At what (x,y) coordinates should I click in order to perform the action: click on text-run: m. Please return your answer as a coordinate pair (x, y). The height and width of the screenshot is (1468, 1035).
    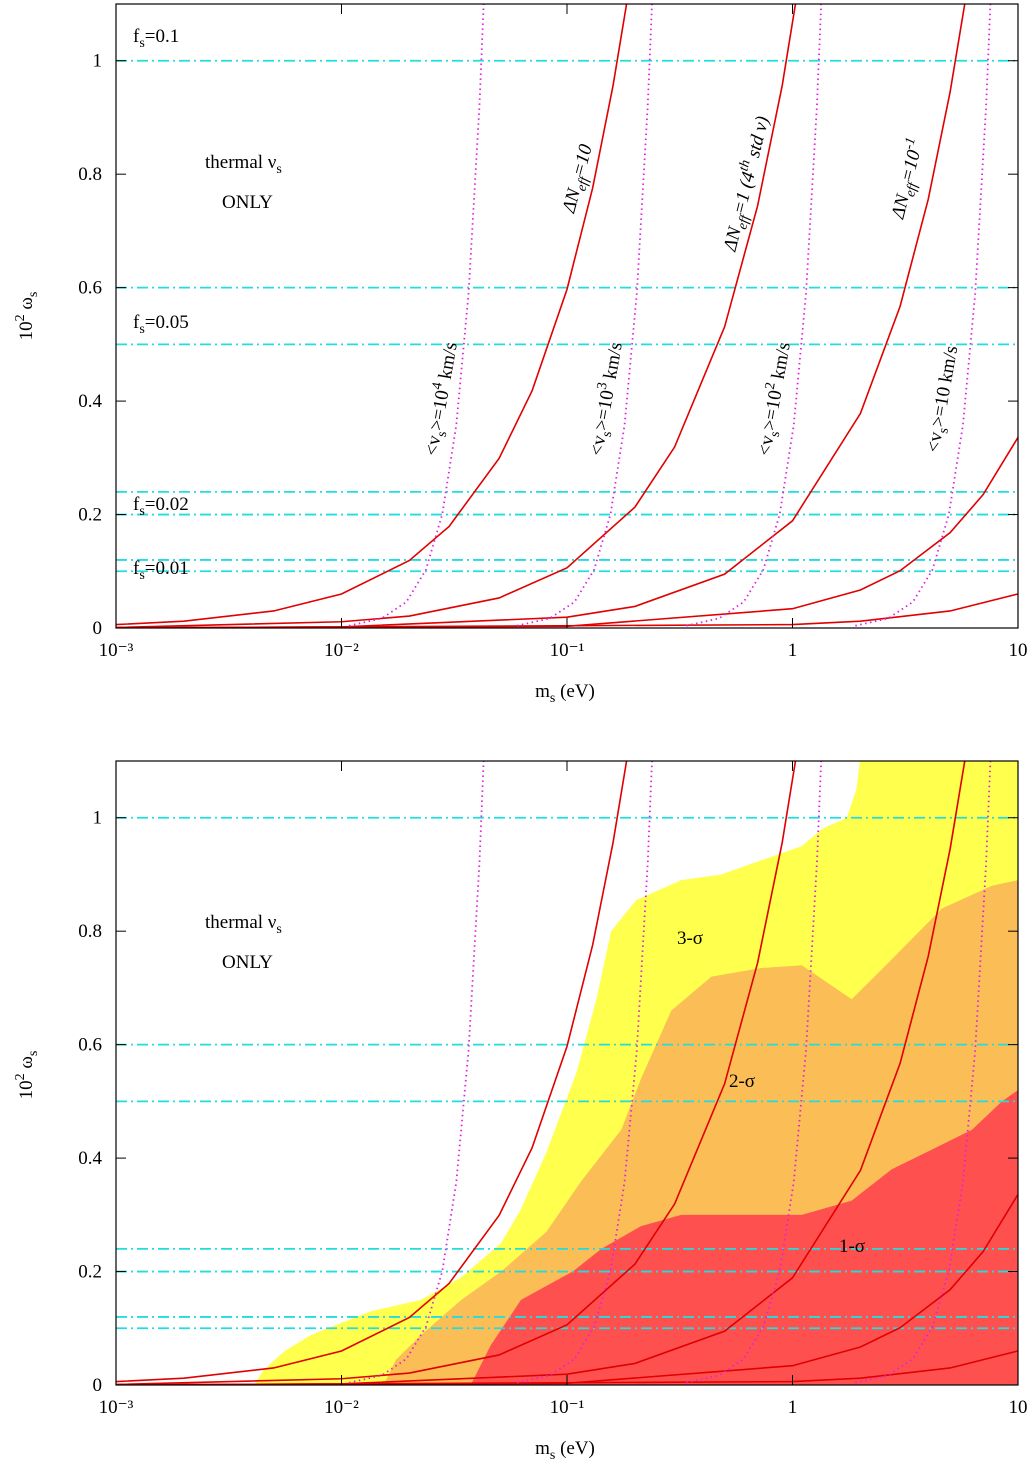
    Looking at the image, I should click on (542, 1448).